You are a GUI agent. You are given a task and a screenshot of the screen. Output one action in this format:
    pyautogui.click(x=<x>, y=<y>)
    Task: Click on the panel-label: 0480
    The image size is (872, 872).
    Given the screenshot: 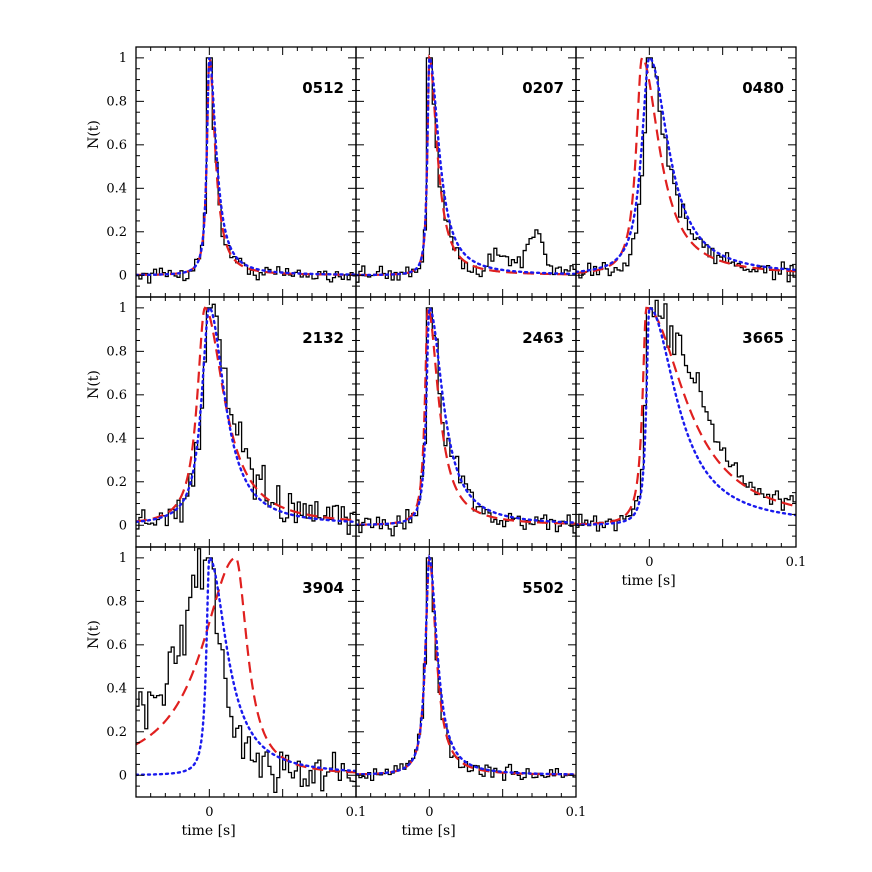 What is the action you would take?
    pyautogui.click(x=763, y=88)
    